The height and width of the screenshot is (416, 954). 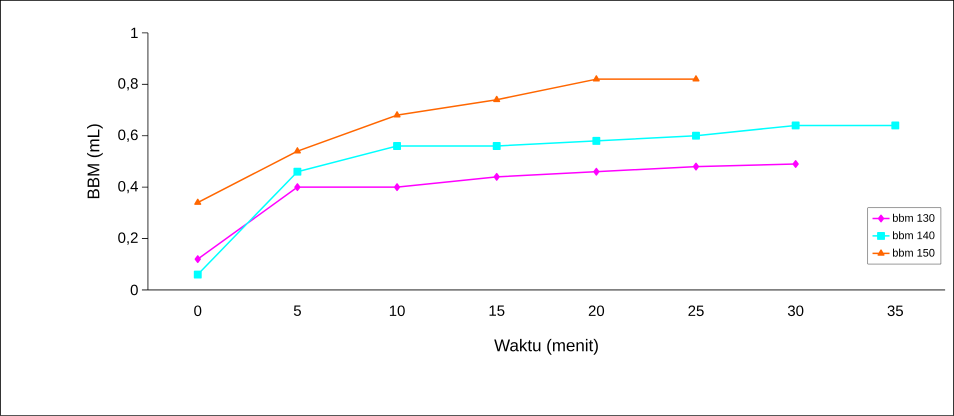 What do you see at coordinates (128, 238) in the screenshot?
I see `y-tick-label: 0,2` at bounding box center [128, 238].